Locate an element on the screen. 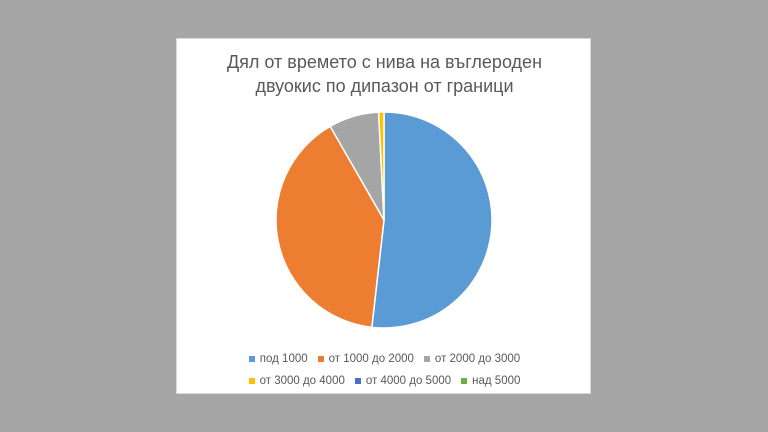  legend-item-1000-2000: от 1000 до 2000 is located at coordinates (365, 359).